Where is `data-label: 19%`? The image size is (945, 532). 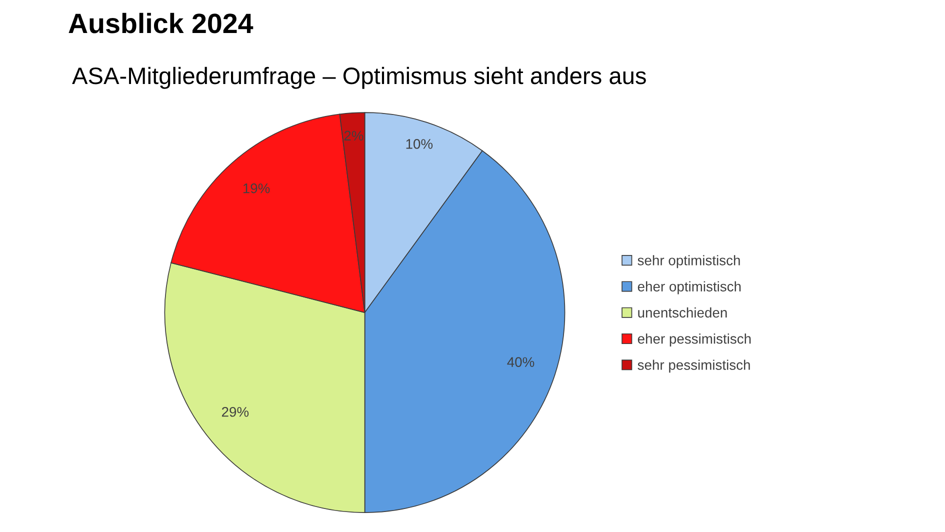
data-label: 19% is located at coordinates (256, 188).